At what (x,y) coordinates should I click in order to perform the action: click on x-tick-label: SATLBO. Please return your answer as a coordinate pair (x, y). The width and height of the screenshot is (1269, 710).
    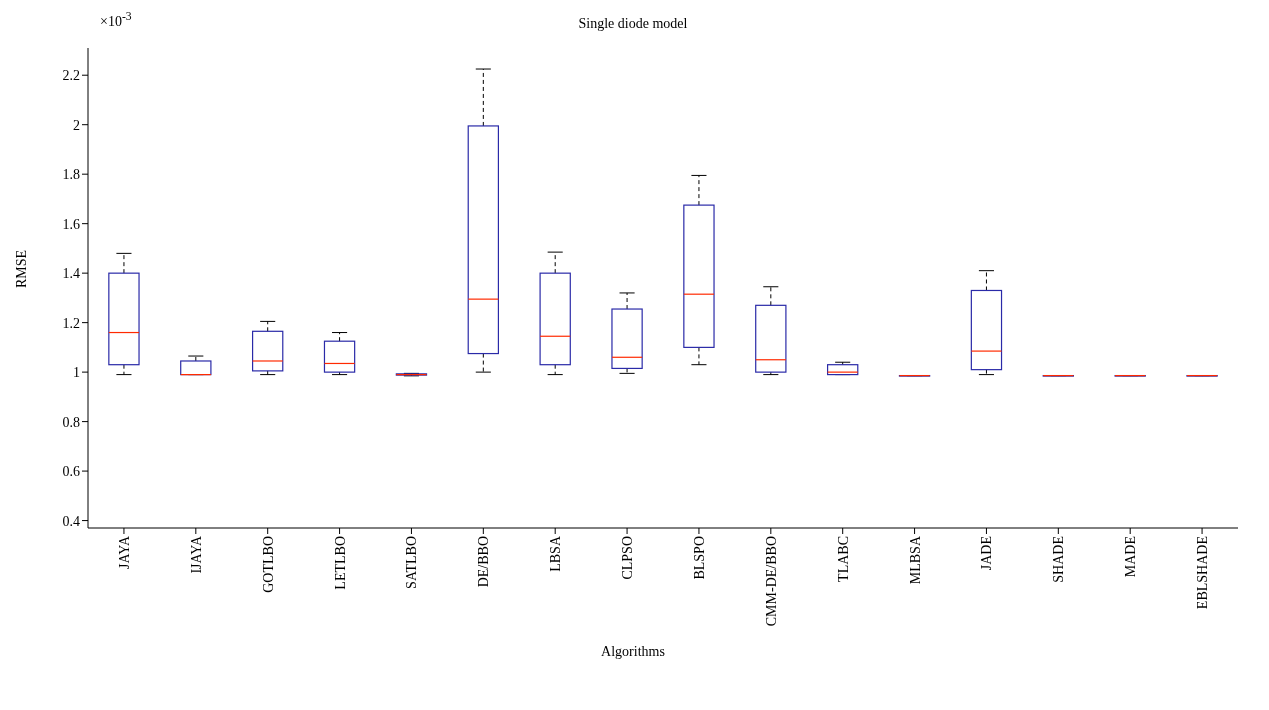
    Looking at the image, I should click on (412, 562).